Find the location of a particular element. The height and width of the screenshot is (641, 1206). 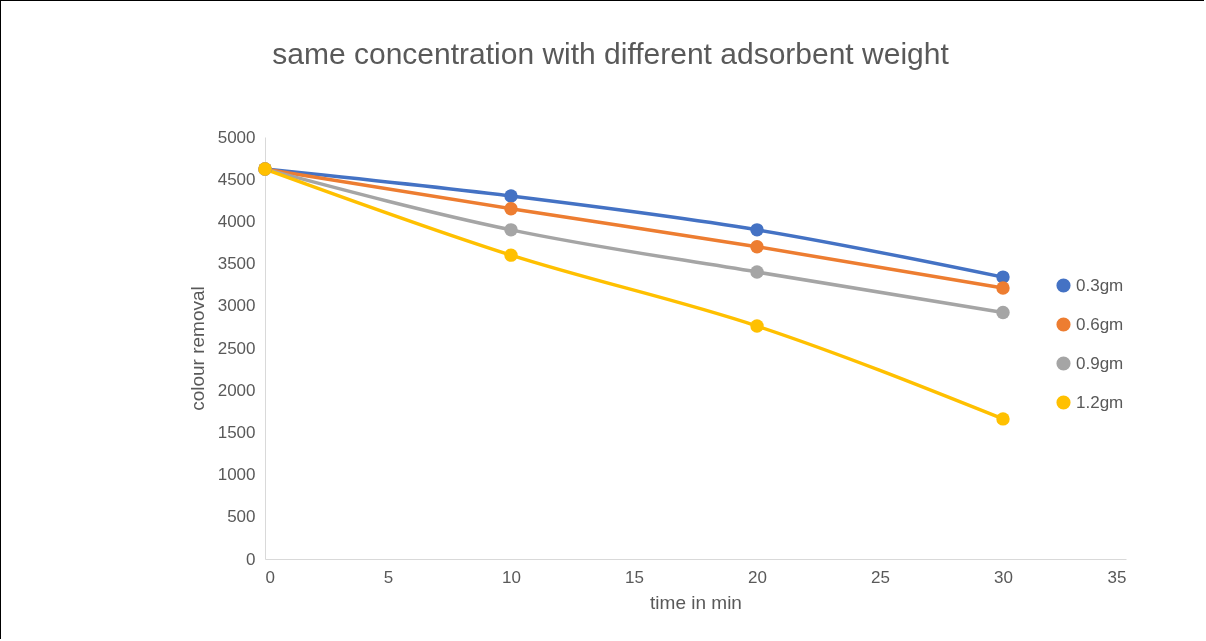

x-tick-label: 15 is located at coordinates (634, 577).